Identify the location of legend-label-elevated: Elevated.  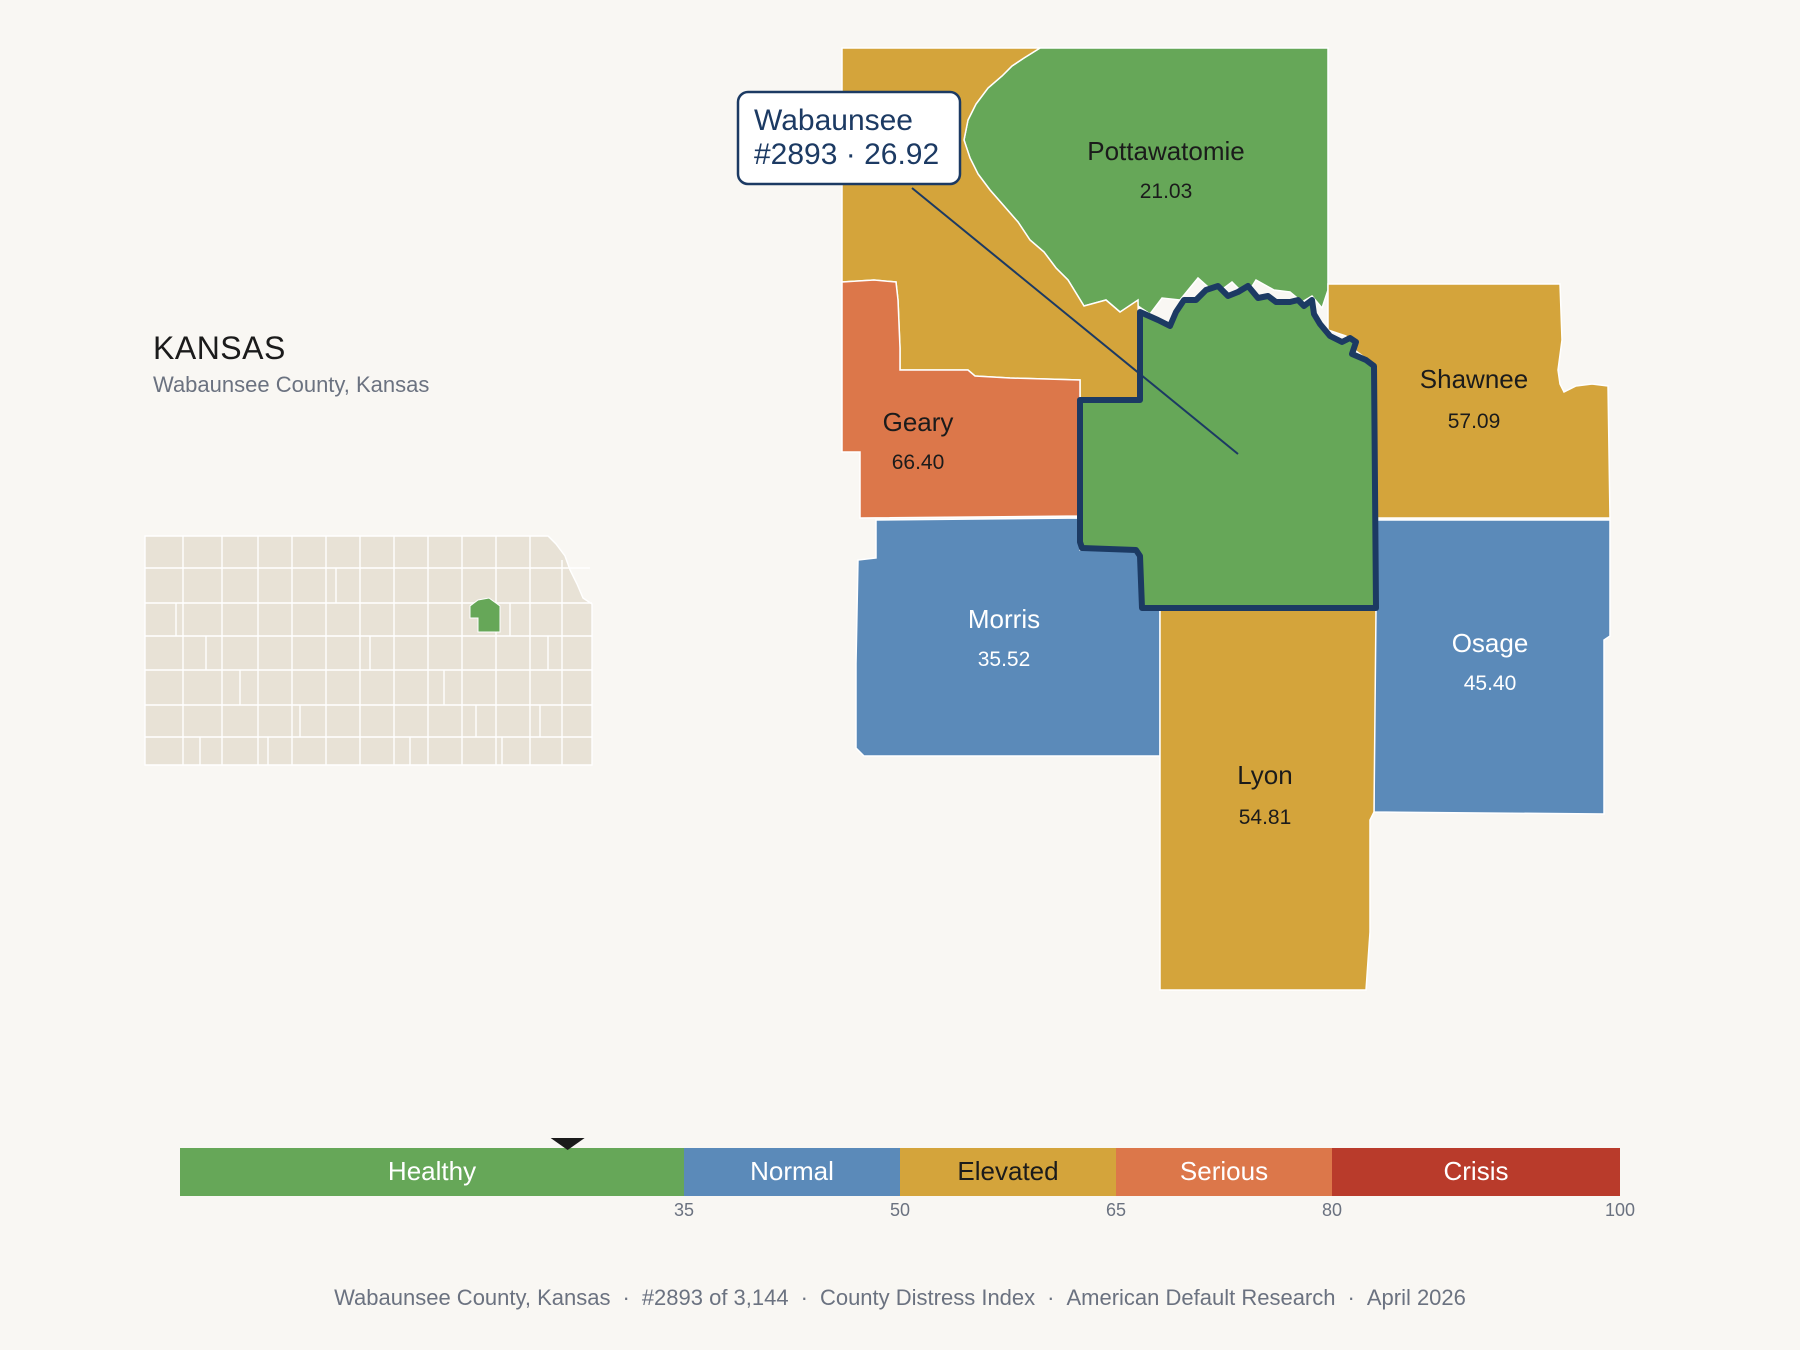
(1007, 1171).